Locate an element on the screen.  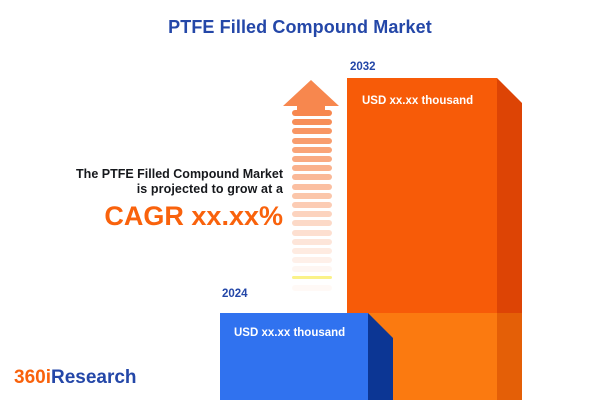
bar-value-2024: USD xx.xx thousand is located at coordinates (290, 333).